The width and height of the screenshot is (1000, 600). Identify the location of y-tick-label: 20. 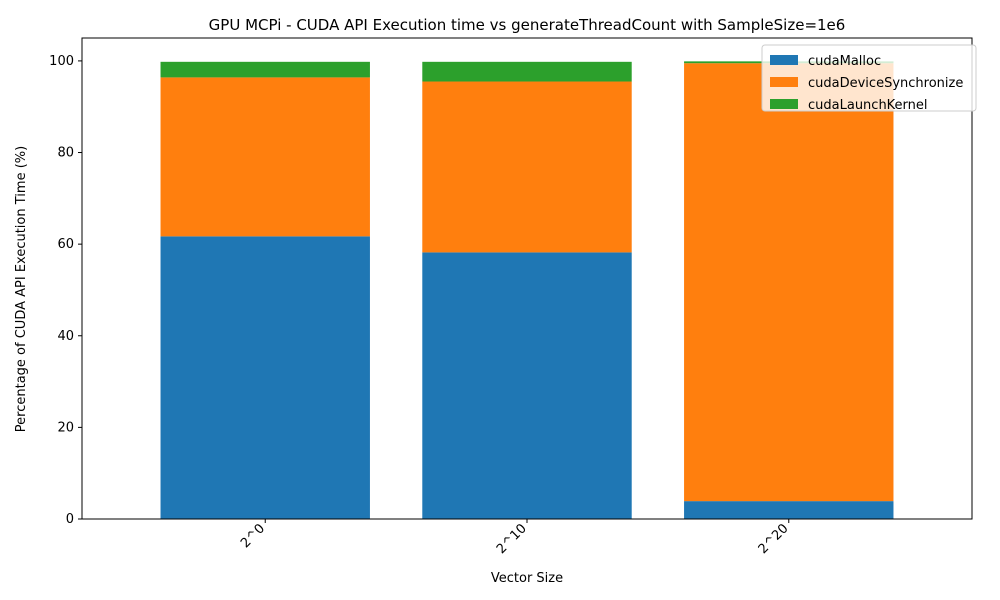
(65, 427).